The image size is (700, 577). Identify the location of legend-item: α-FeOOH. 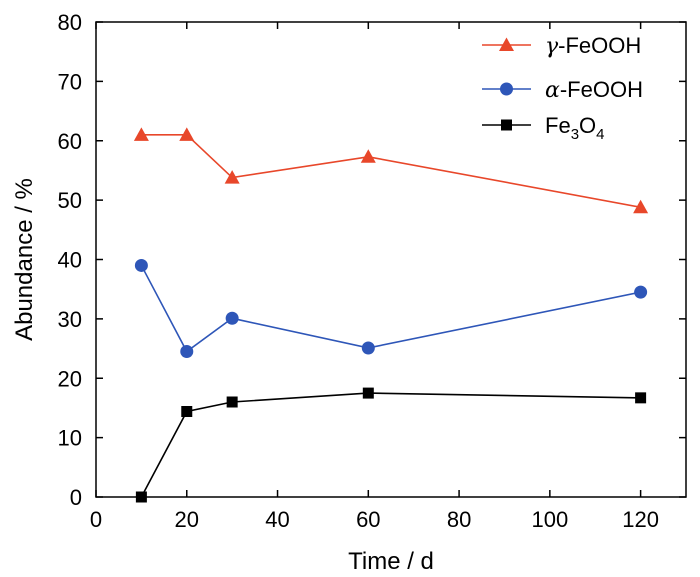
(562, 90).